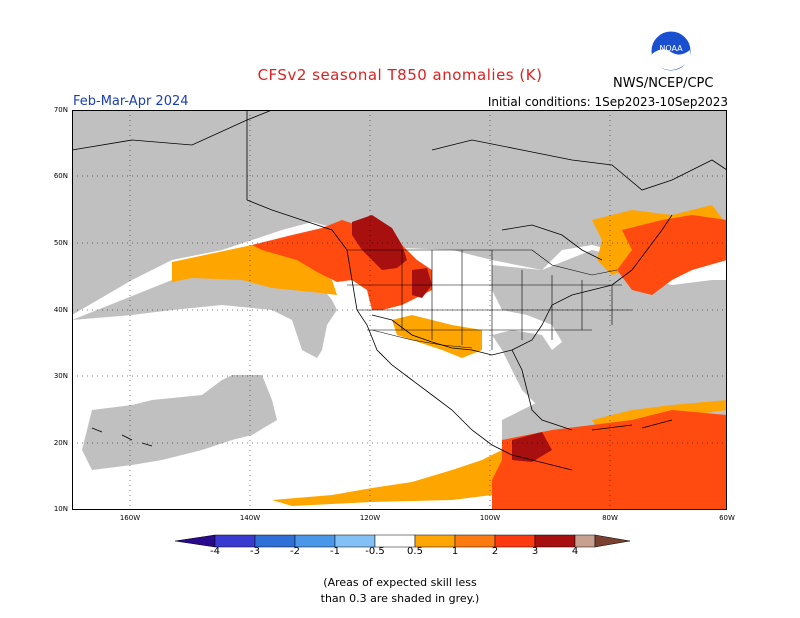  What do you see at coordinates (60, 509) in the screenshot?
I see `lat-label: 10N` at bounding box center [60, 509].